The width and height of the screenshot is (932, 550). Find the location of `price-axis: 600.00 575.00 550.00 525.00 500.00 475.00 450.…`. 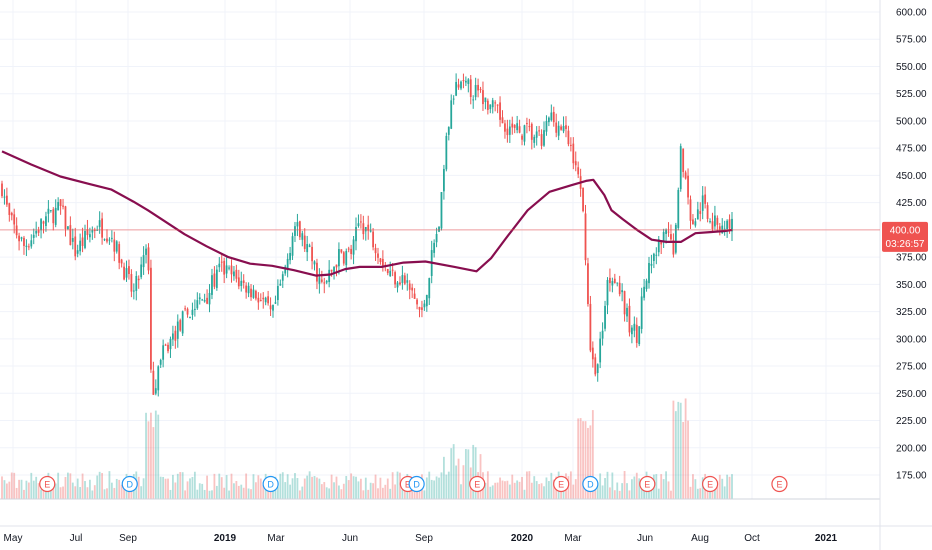

price-axis: 600.00 575.00 550.00 525.00 500.00 475.00 450.… is located at coordinates (911, 245).